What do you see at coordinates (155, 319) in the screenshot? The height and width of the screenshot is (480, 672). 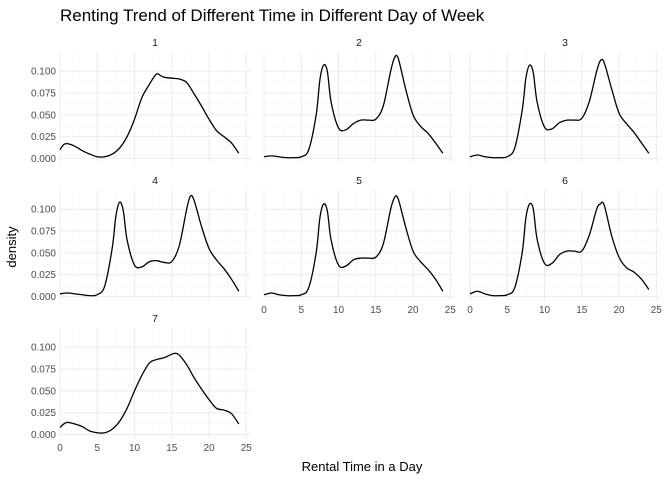 I see `facet-strip-label: 7` at bounding box center [155, 319].